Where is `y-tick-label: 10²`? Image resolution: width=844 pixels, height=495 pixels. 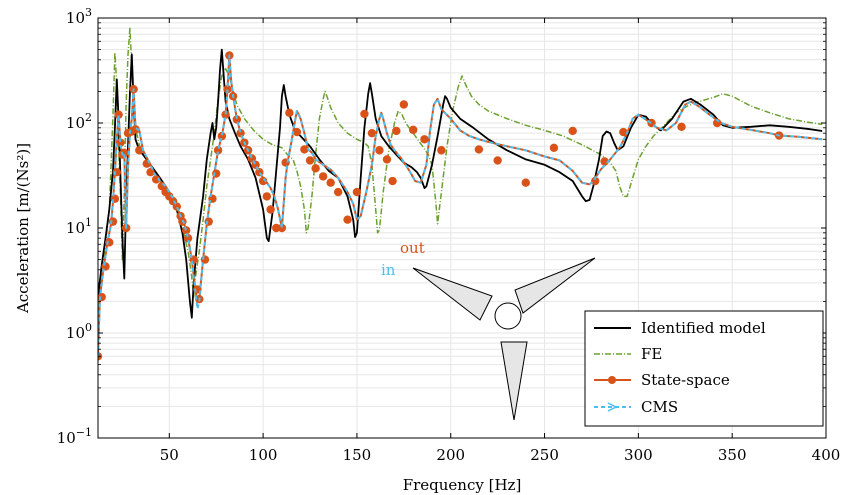
y-tick-label: 10² is located at coordinates (79, 121).